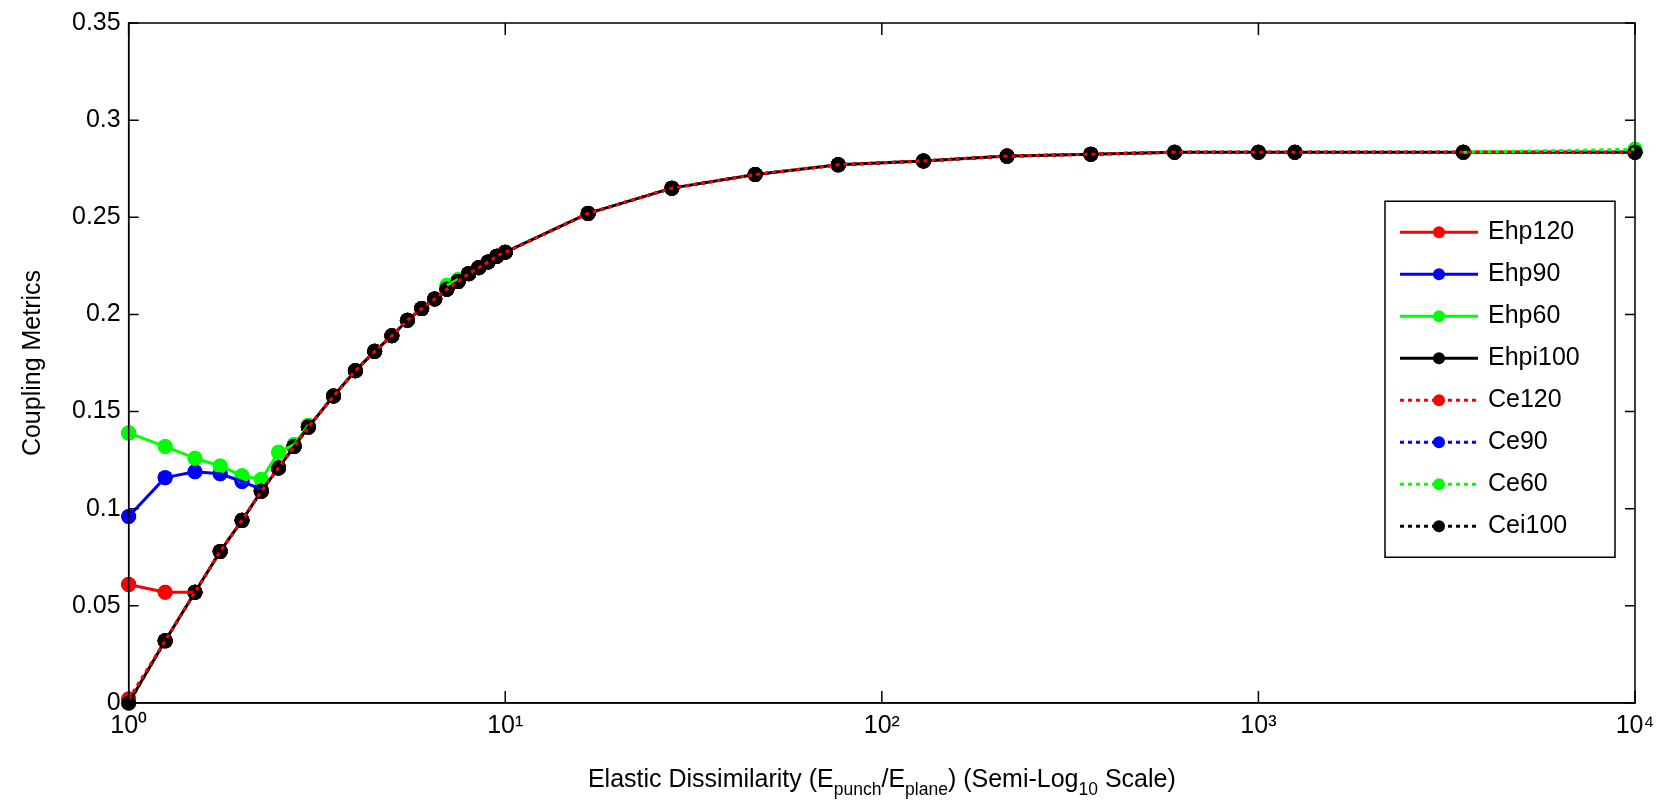 The height and width of the screenshot is (801, 1673). Describe the element at coordinates (96, 215) in the screenshot. I see `y-tick-label: 0.25` at that location.